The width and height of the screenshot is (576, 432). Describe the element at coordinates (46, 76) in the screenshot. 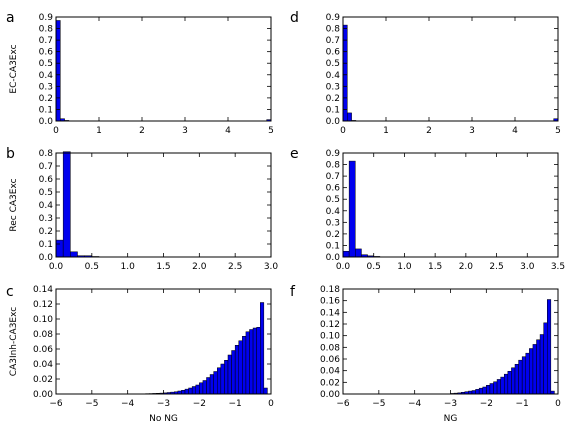

I see `ytick-label-a-4: 0.4` at that location.